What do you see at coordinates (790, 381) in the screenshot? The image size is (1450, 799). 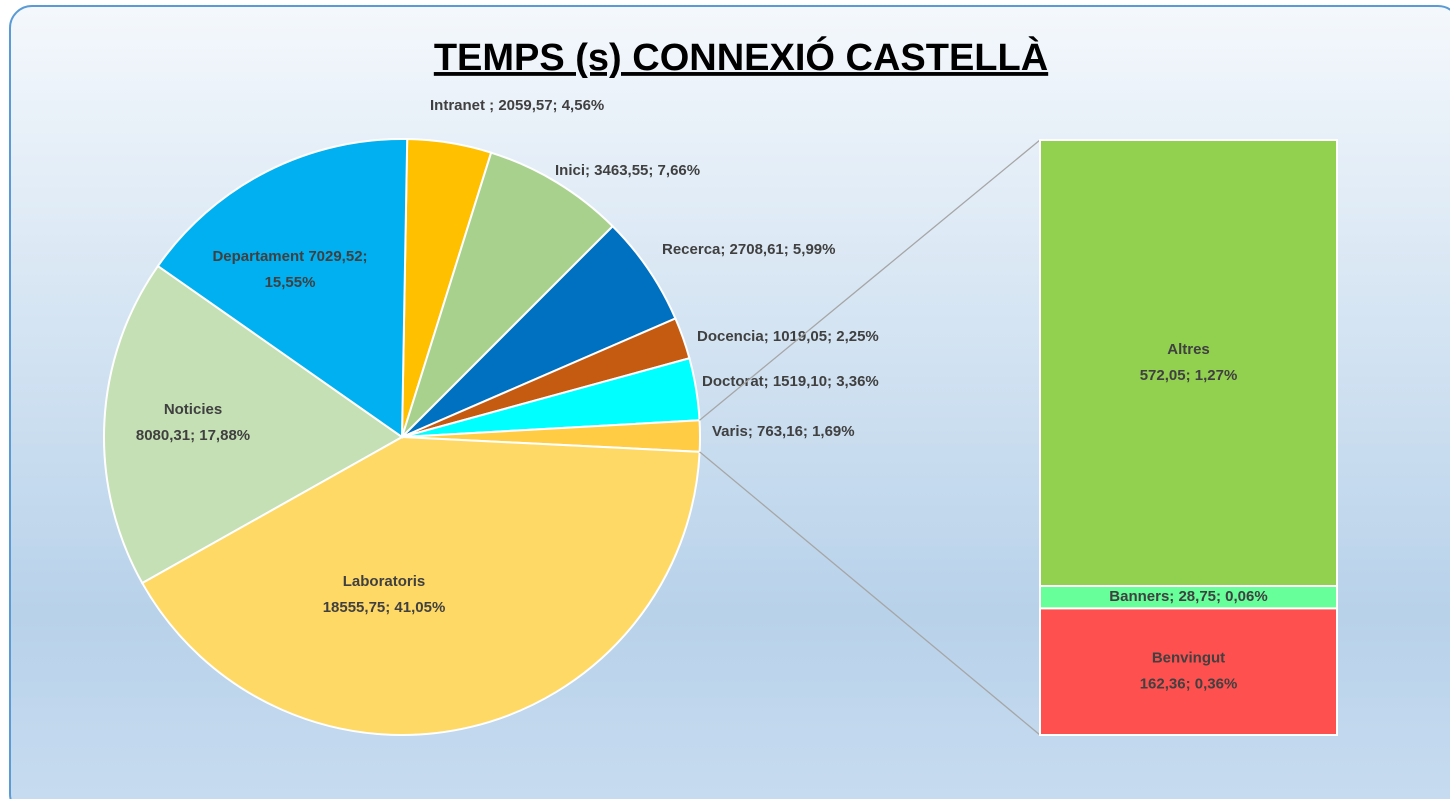 I see `data-label: Doctorat; 1519,10; 3,36%` at bounding box center [790, 381].